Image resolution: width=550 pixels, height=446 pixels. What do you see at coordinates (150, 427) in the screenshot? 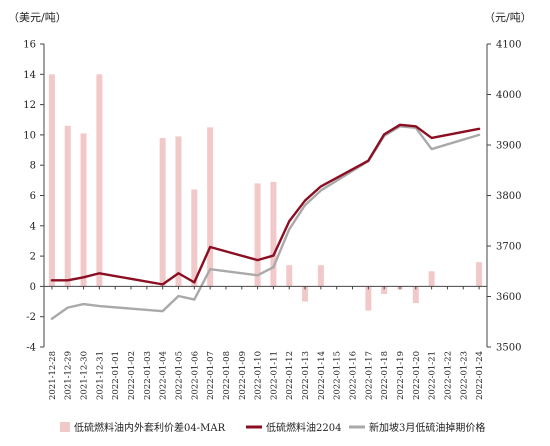
I see `legend-label: 低硫燃料油内外套利价差04-MAR` at bounding box center [150, 427].